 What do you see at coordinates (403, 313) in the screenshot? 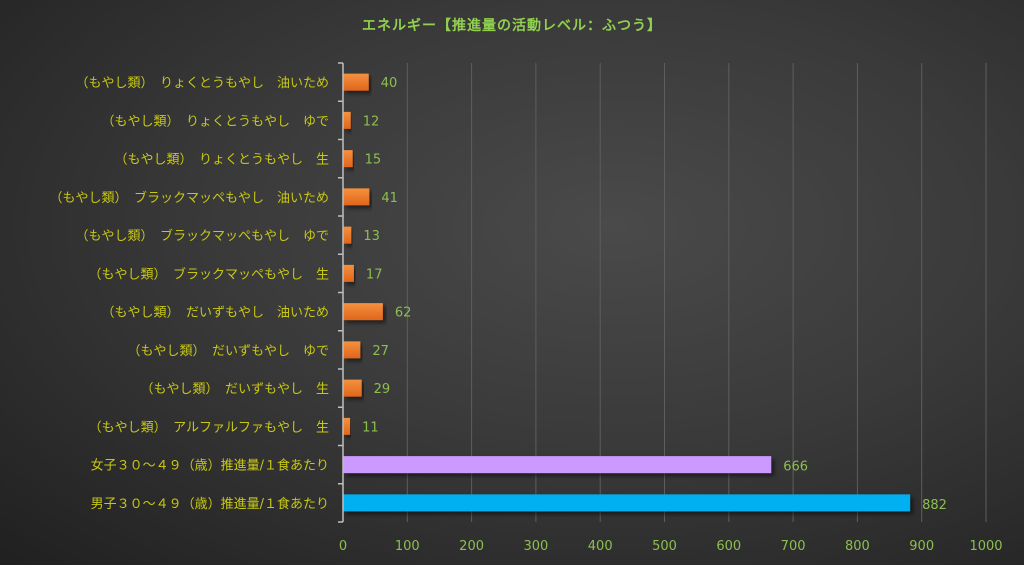
I see `data-label: 62` at bounding box center [403, 313].